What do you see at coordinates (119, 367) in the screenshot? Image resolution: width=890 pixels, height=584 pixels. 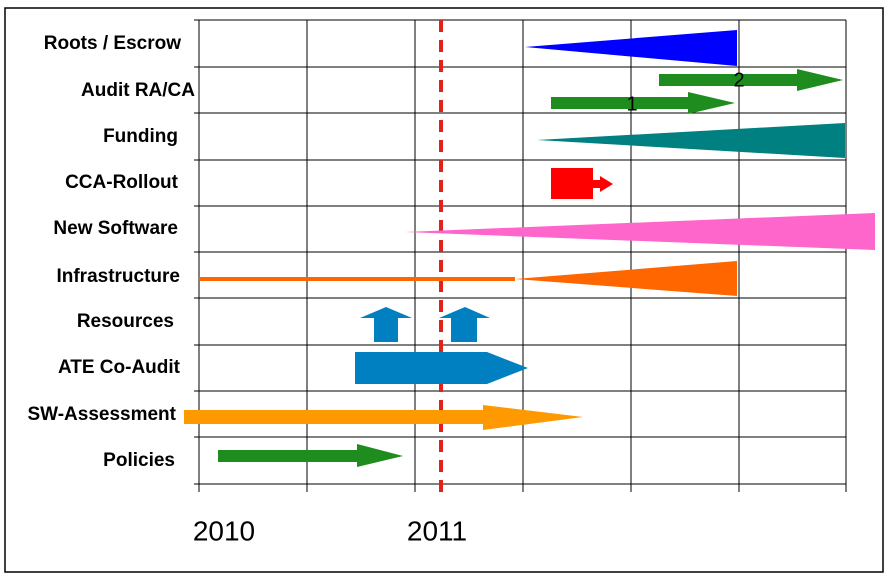 I see `row-label: ATE Co-Audit` at bounding box center [119, 367].